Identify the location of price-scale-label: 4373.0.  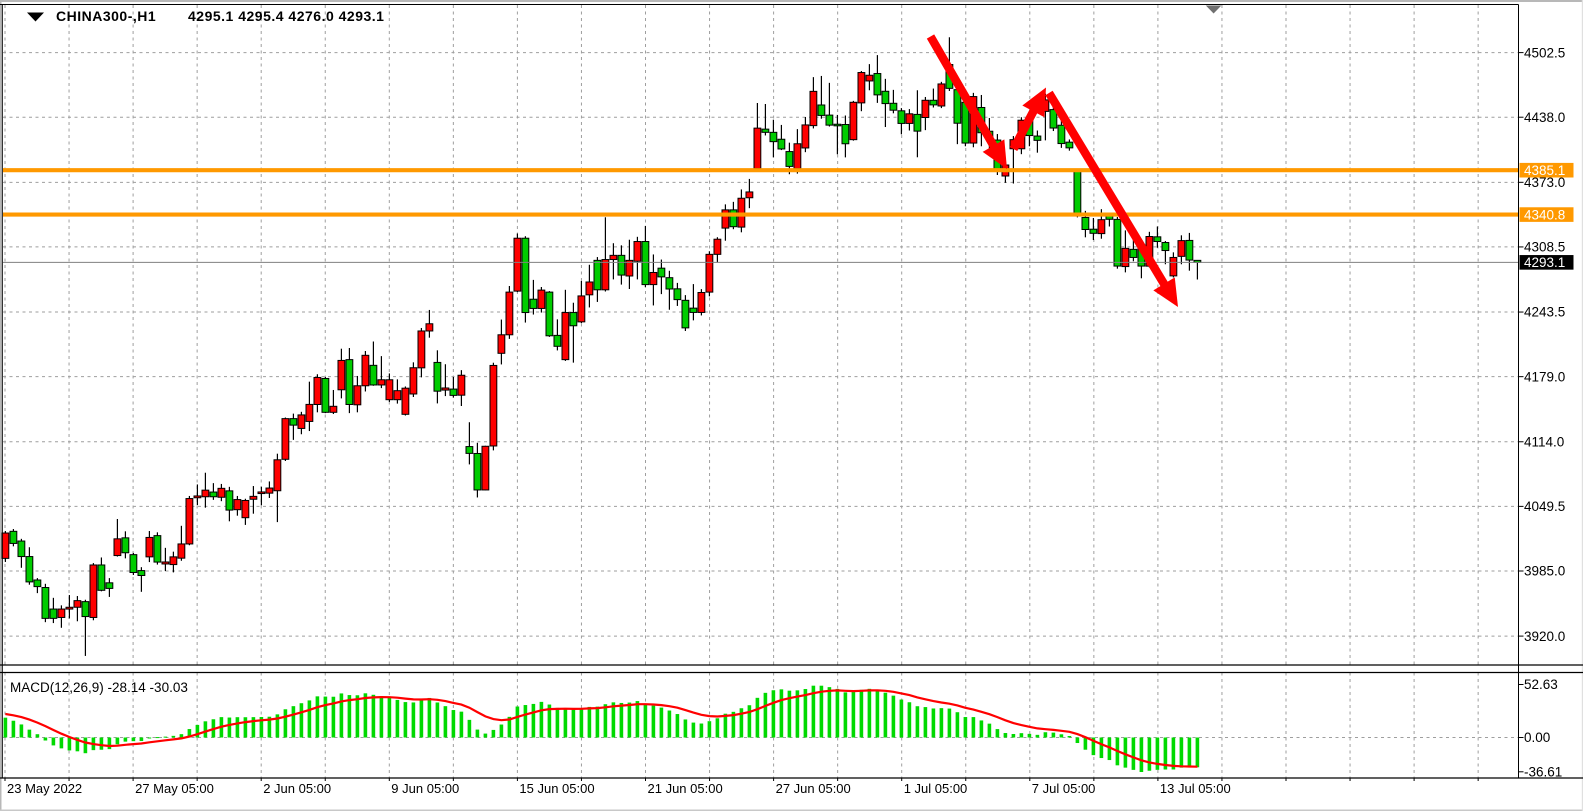
(1544, 182).